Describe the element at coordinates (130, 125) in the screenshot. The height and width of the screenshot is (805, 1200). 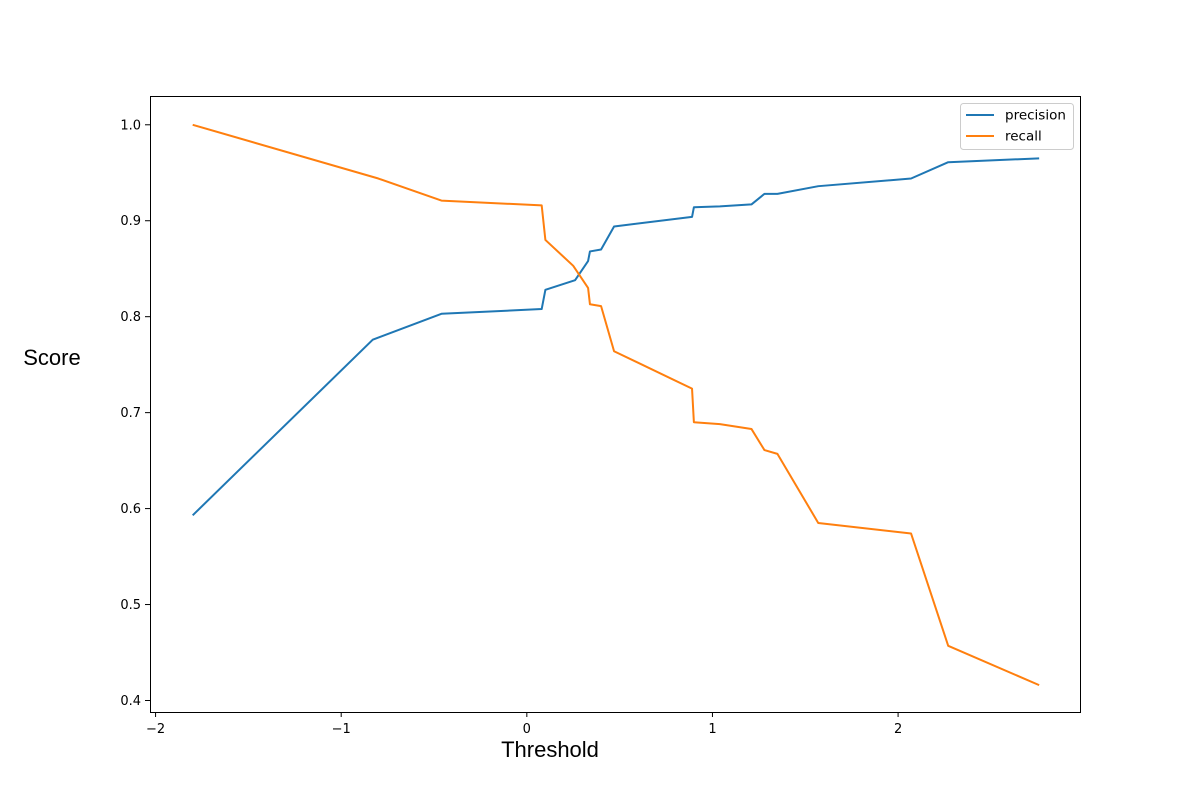
I see `y-tick-label: 1.0` at that location.